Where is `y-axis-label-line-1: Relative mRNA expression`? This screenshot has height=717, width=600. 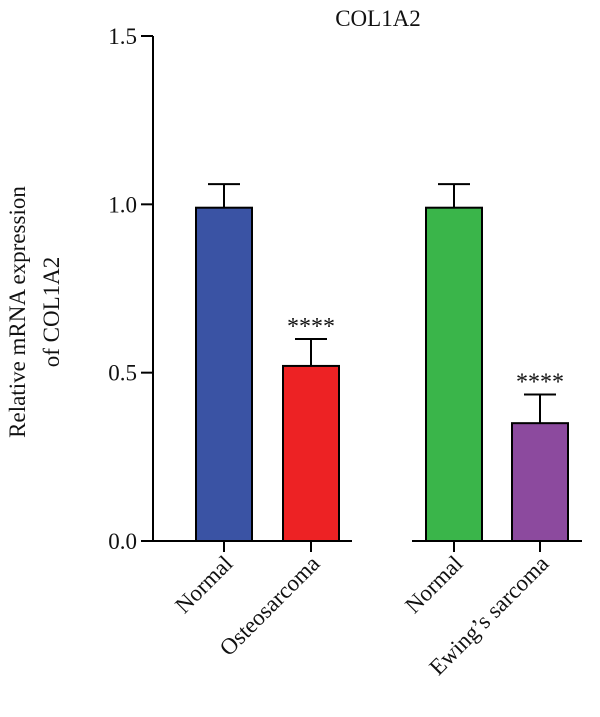
y-axis-label-line-1: Relative mRNA expression is located at coordinates (17, 312).